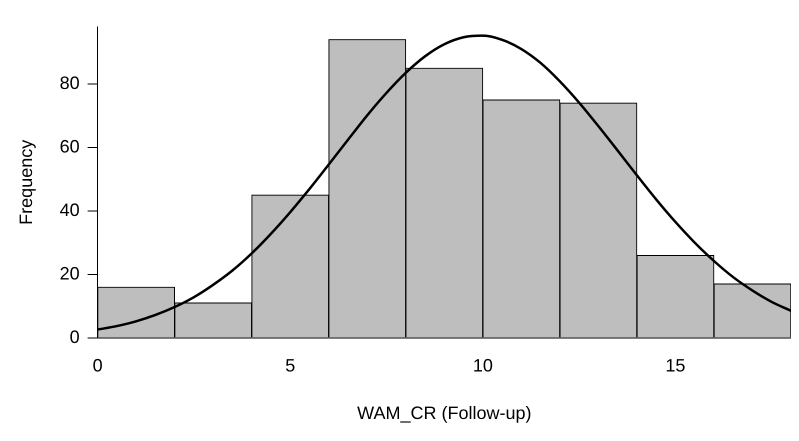 The width and height of the screenshot is (799, 441). I want to click on x-axis-title: WAM_CR (Follow-up), so click(444, 413).